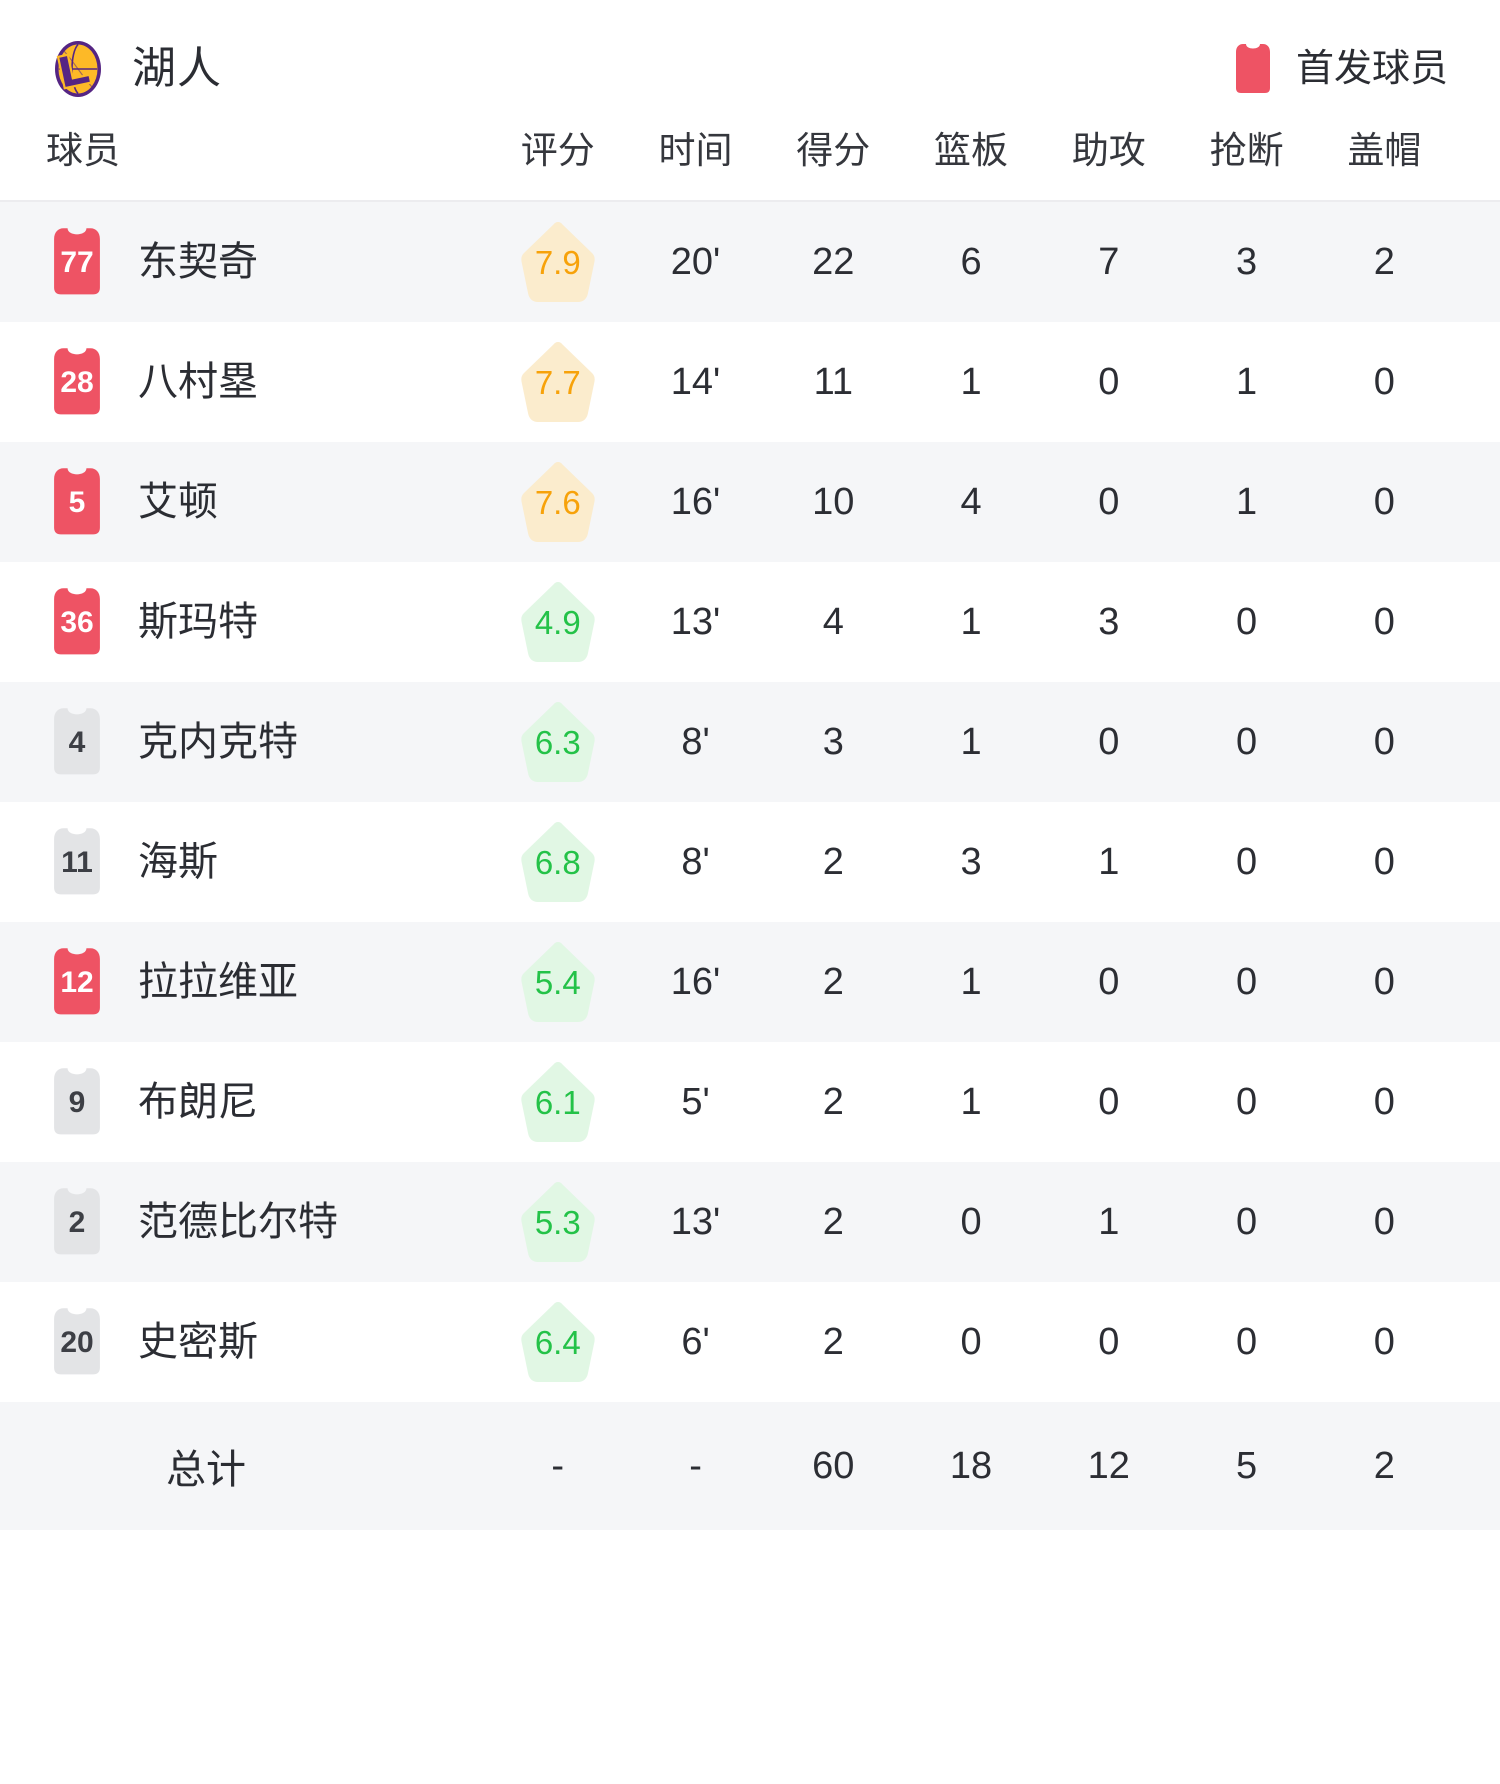 The image size is (1500, 1784). Describe the element at coordinates (557, 1466) in the screenshot. I see `total-rating: -` at that location.